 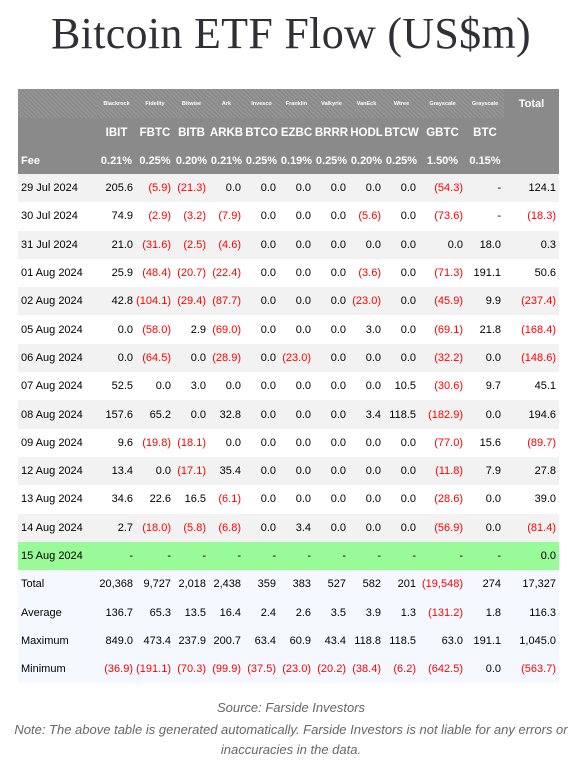 I want to click on issuer-header: Blackrock, so click(x=116, y=103).